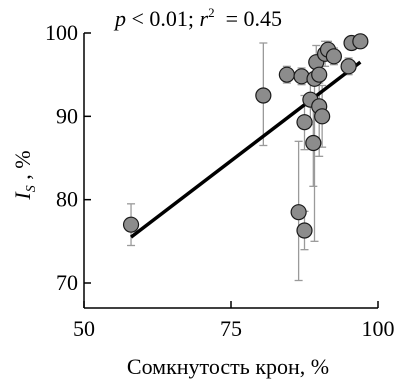  Describe the element at coordinates (67, 115) in the screenshot. I see `y-tick-label: 90` at that location.